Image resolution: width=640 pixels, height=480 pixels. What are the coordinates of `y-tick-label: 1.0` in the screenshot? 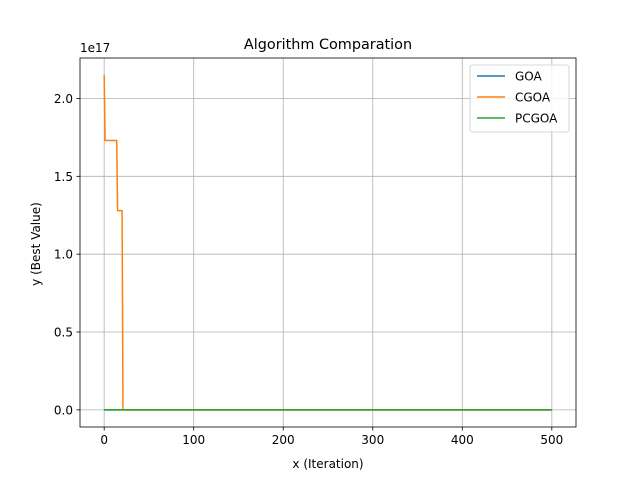 It's located at (63, 255).